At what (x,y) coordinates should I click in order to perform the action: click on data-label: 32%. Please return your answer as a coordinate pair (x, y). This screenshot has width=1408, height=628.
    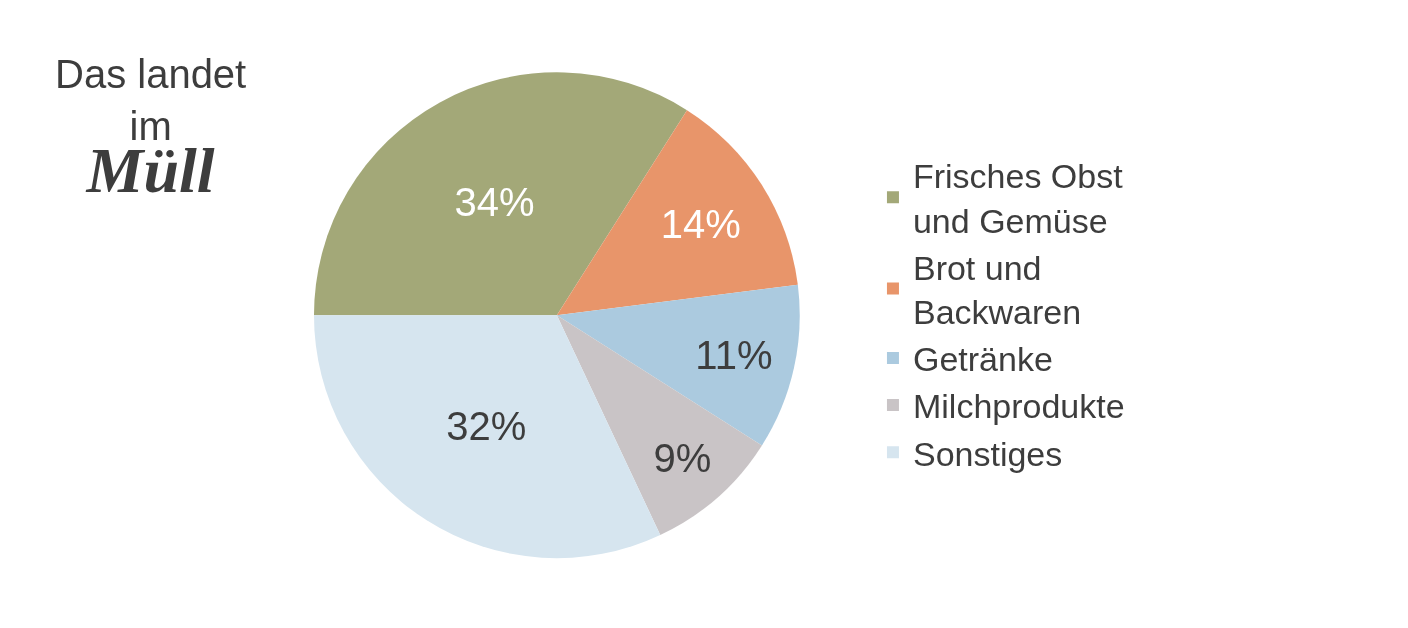
    Looking at the image, I should click on (486, 426).